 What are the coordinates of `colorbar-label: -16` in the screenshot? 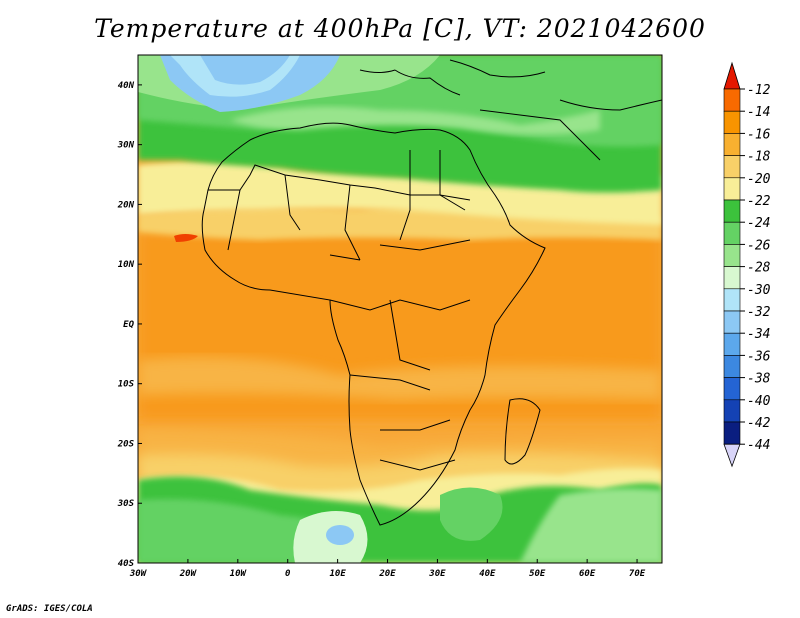 It's located at (759, 134).